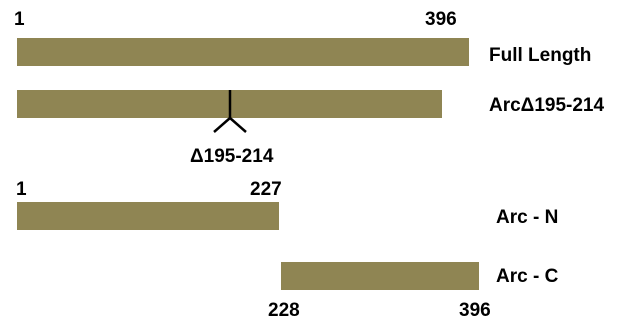 Image resolution: width=624 pixels, height=322 pixels. Describe the element at coordinates (540, 55) in the screenshot. I see `full-length-name: Full Length` at that location.